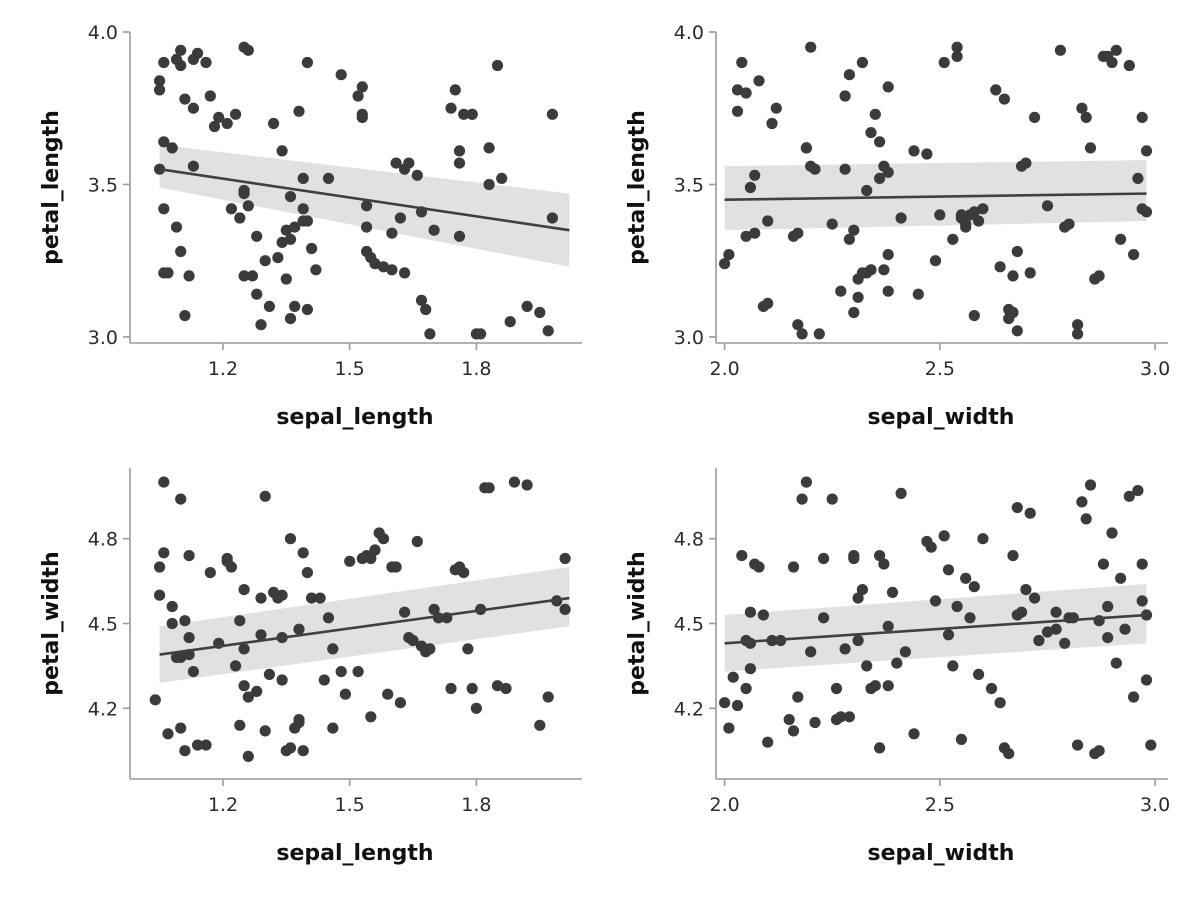  I want to click on y-axis-label: petal_width, so click(637, 623).